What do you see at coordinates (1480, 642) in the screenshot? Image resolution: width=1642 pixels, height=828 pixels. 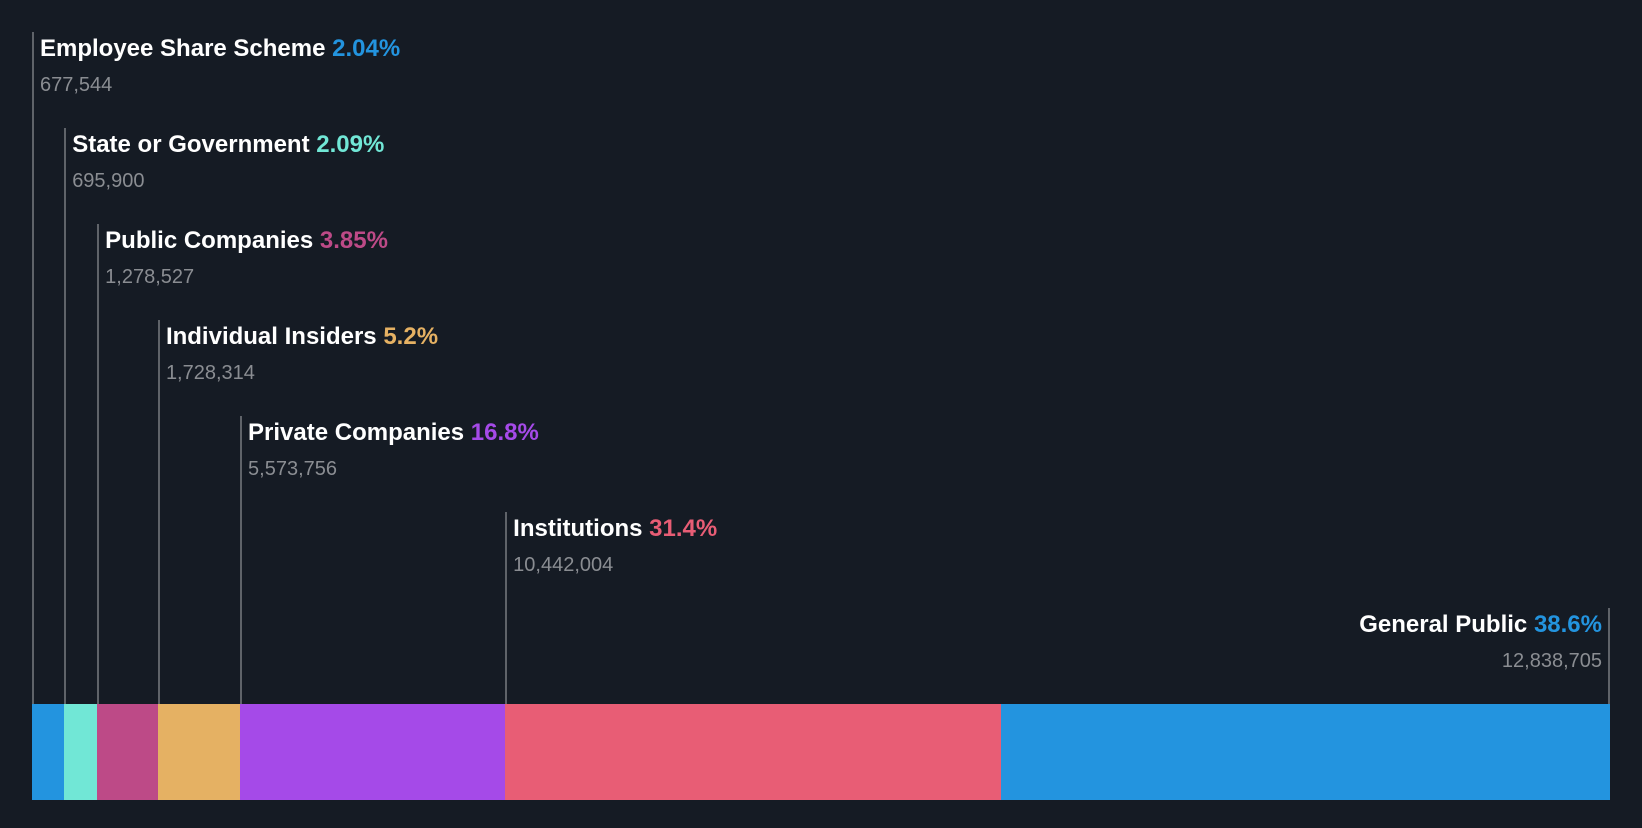 I see `segment-label: General Public 38.6% 12,838,705` at bounding box center [1480, 642].